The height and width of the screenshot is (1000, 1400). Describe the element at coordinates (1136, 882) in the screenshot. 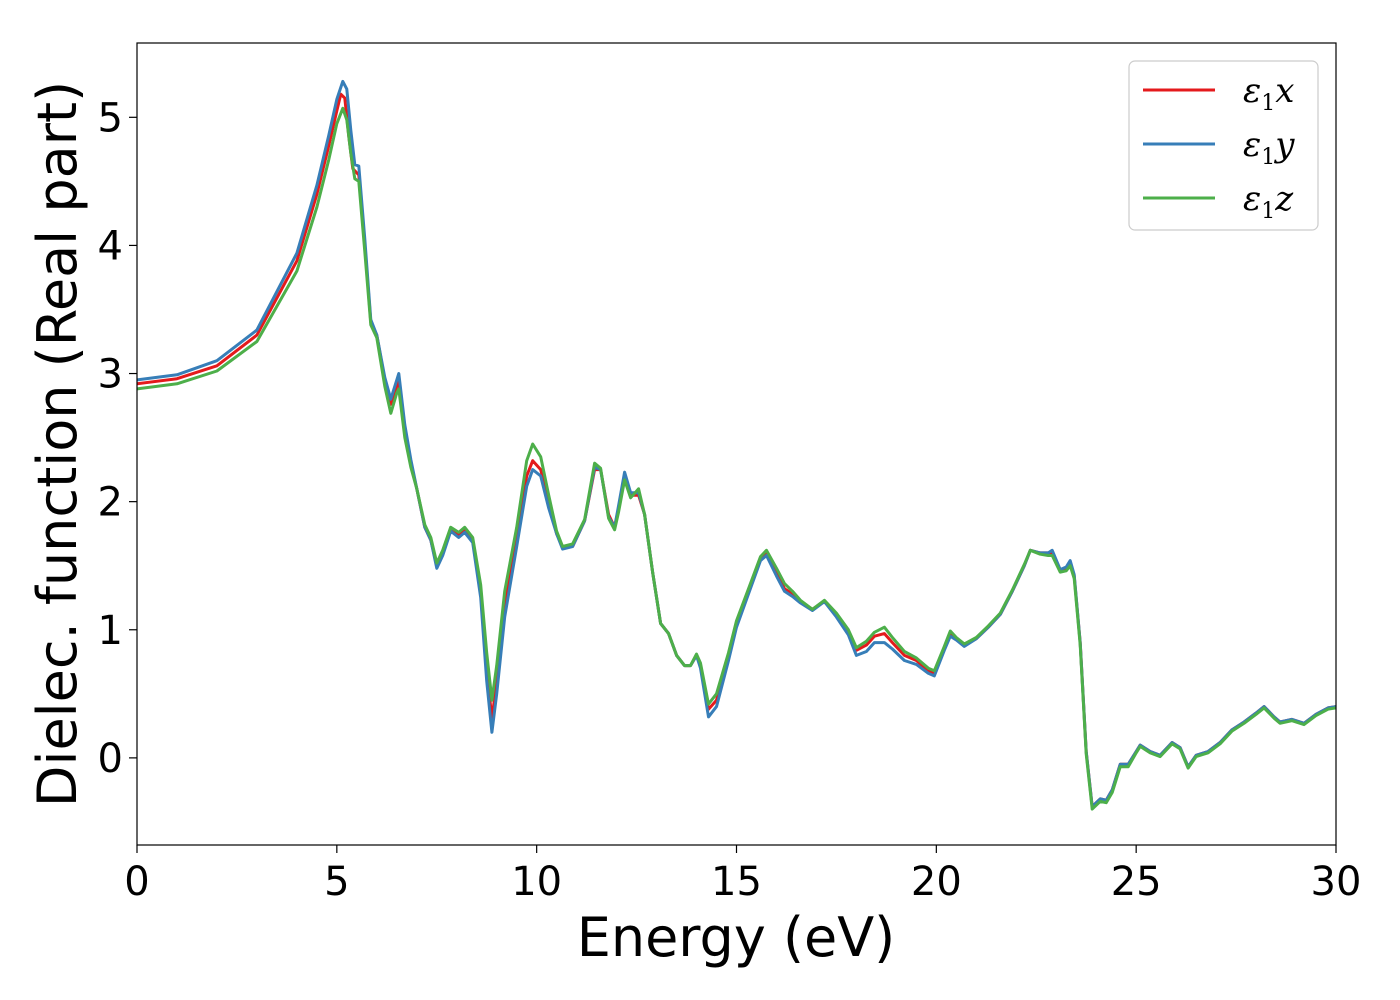

I see `x-tick-label: 25` at that location.